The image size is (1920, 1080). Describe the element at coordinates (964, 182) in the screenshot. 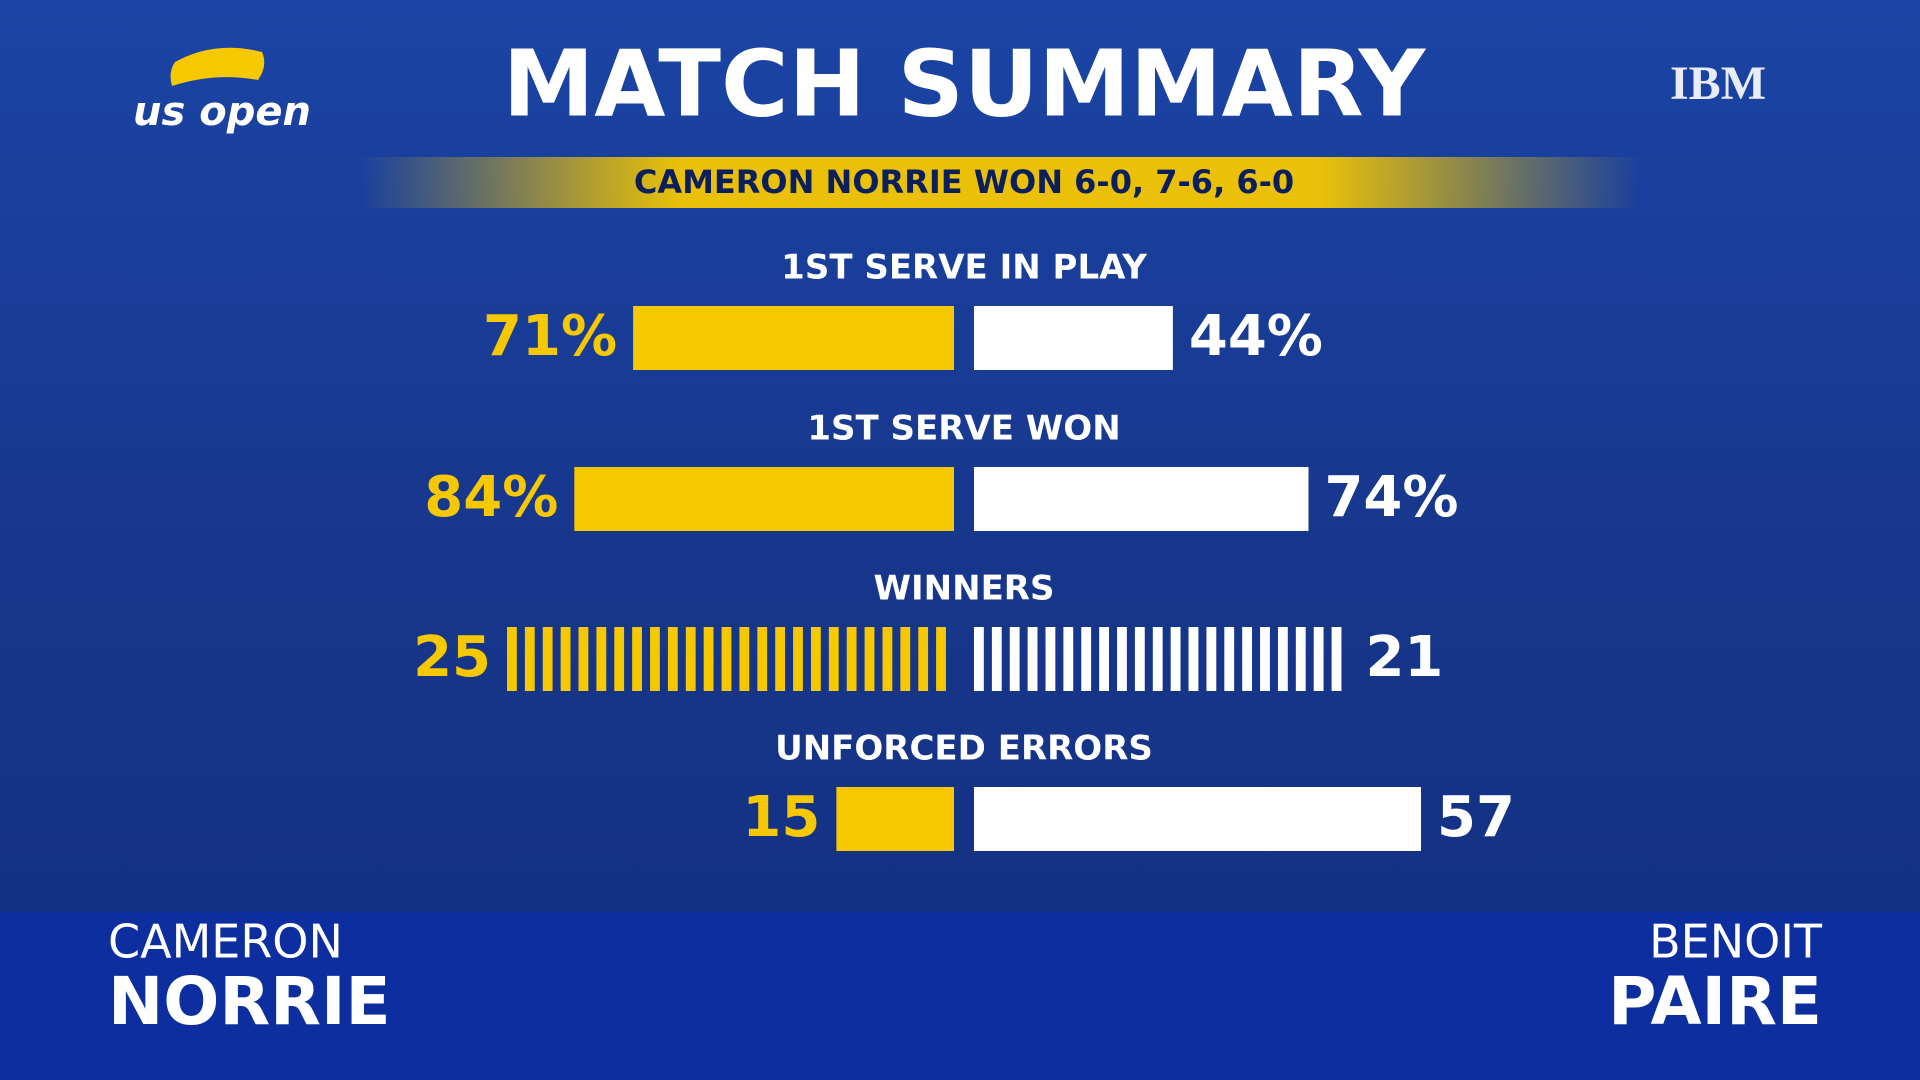

I see `chart-subtitle: CAMERON NORRIE WON 6-0, 7-6, 6-0` at that location.